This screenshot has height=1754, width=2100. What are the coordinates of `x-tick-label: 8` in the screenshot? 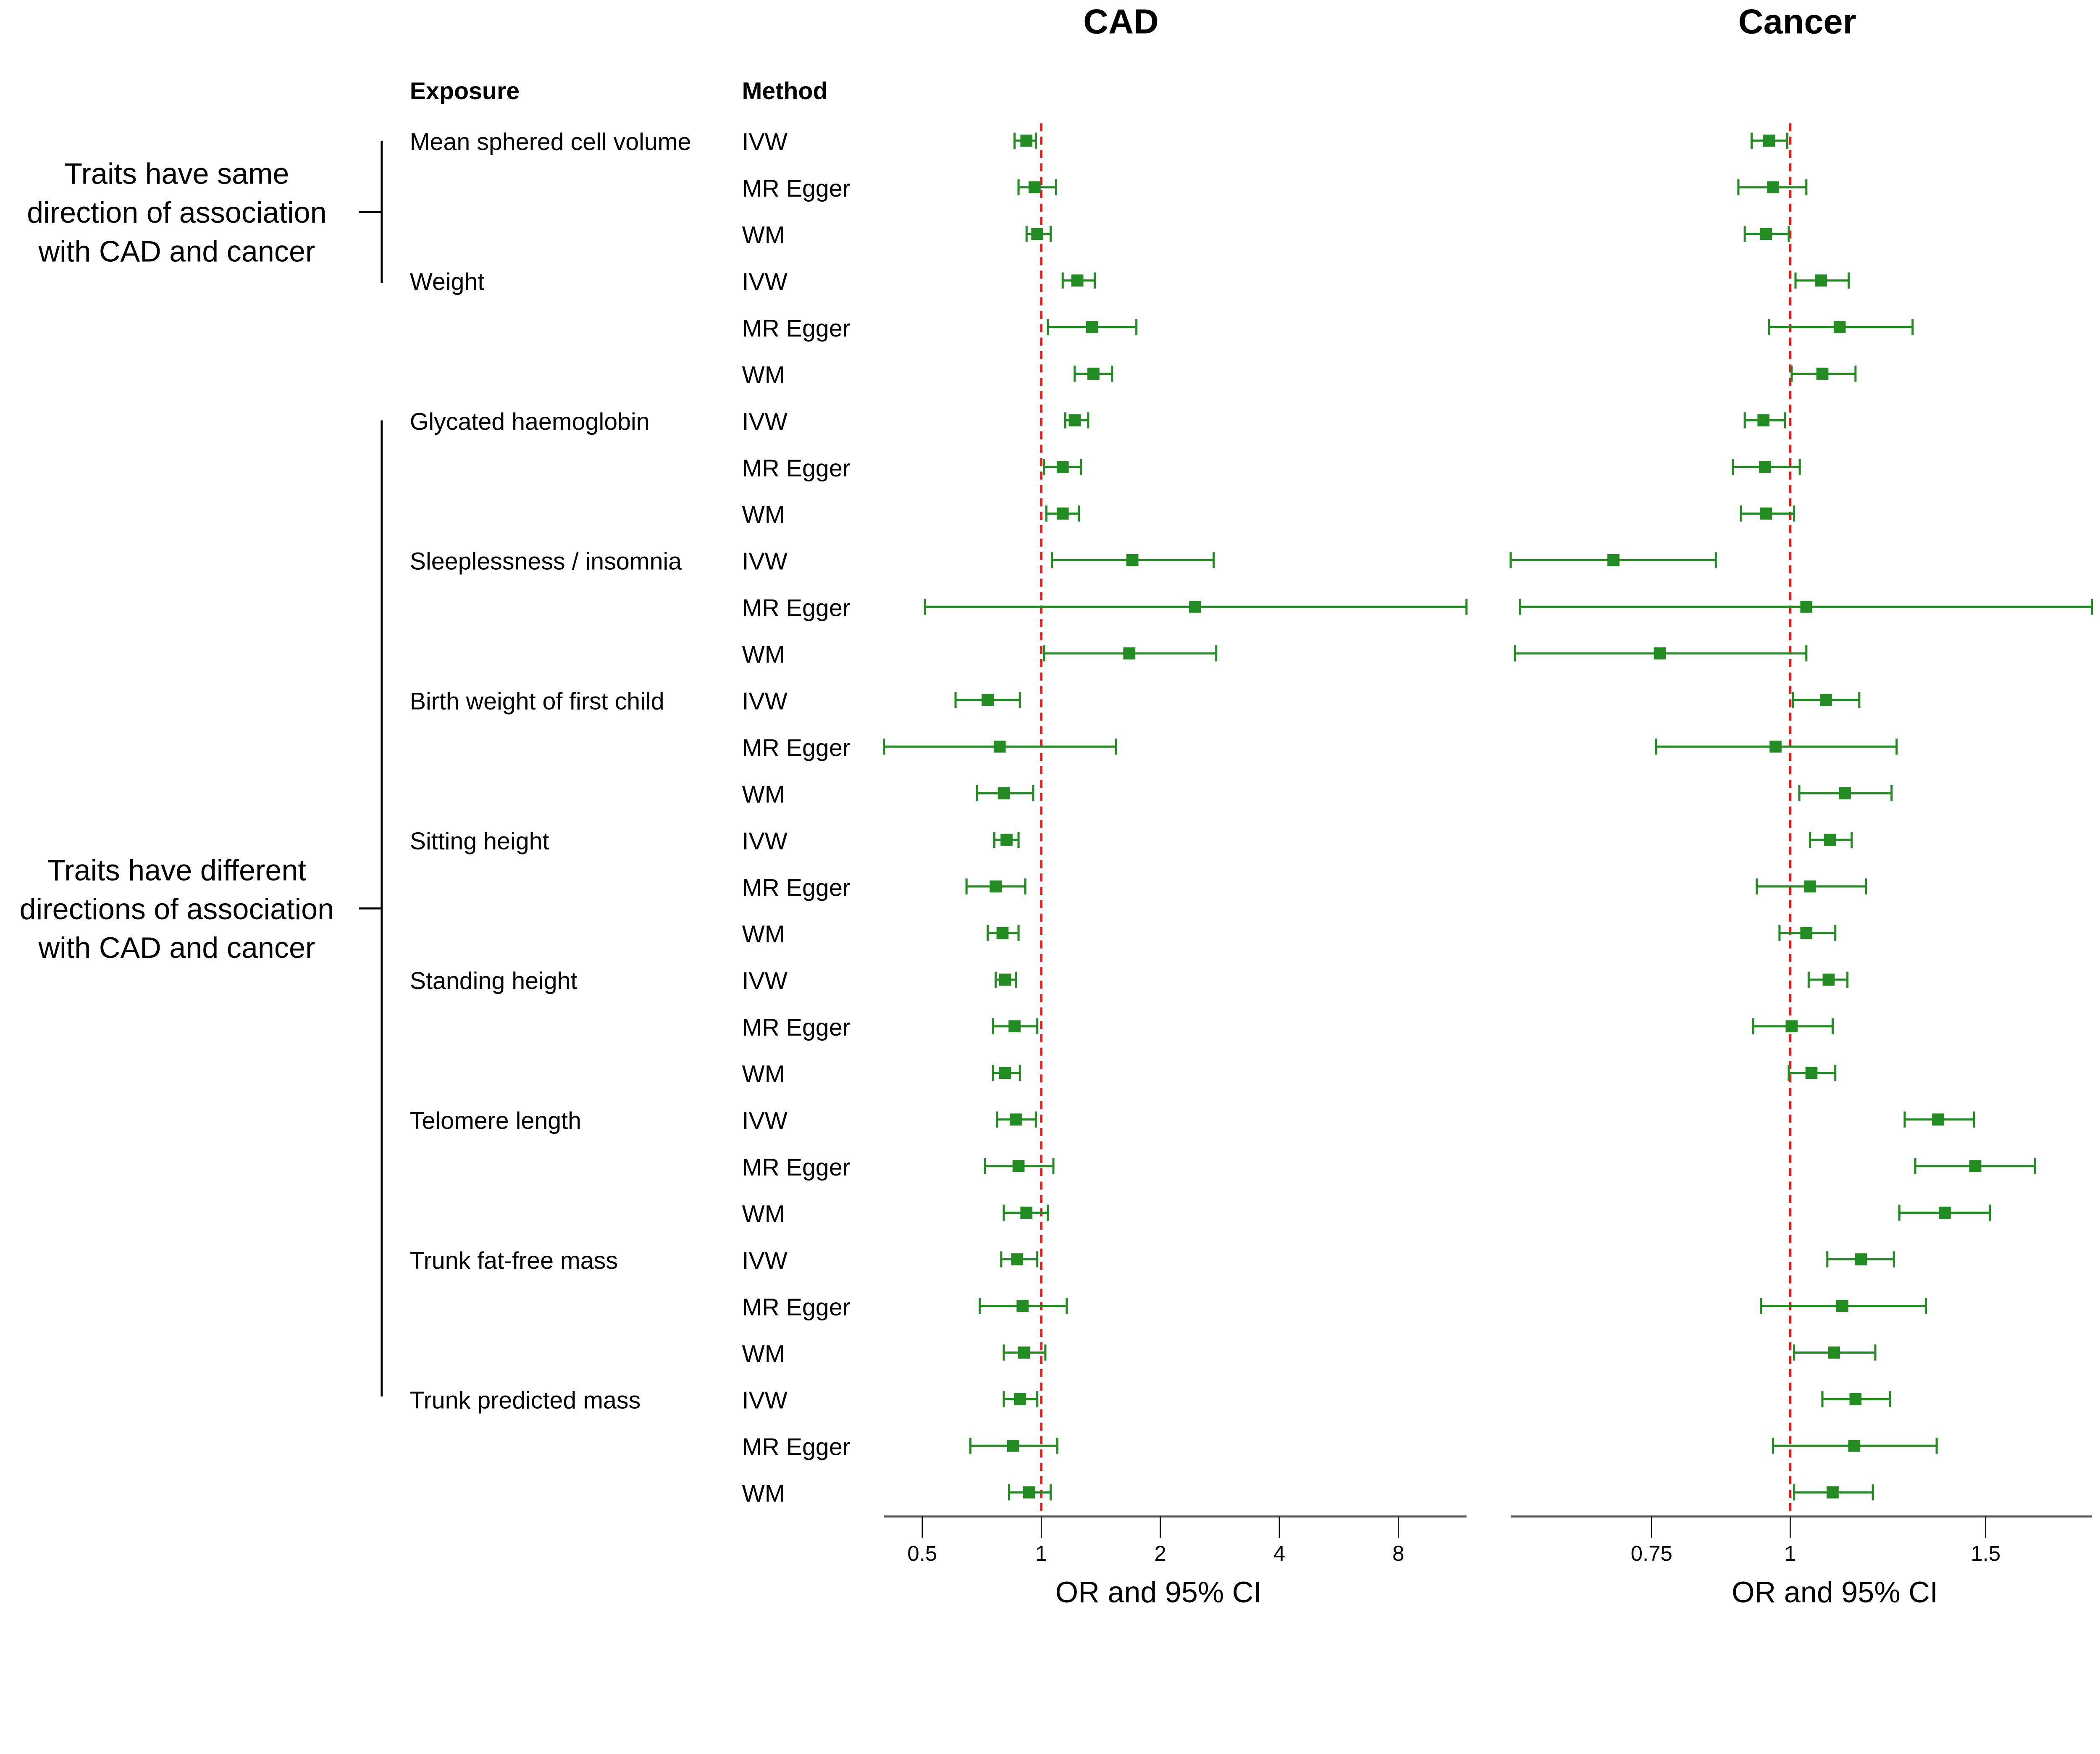 It's located at (1398, 1553).